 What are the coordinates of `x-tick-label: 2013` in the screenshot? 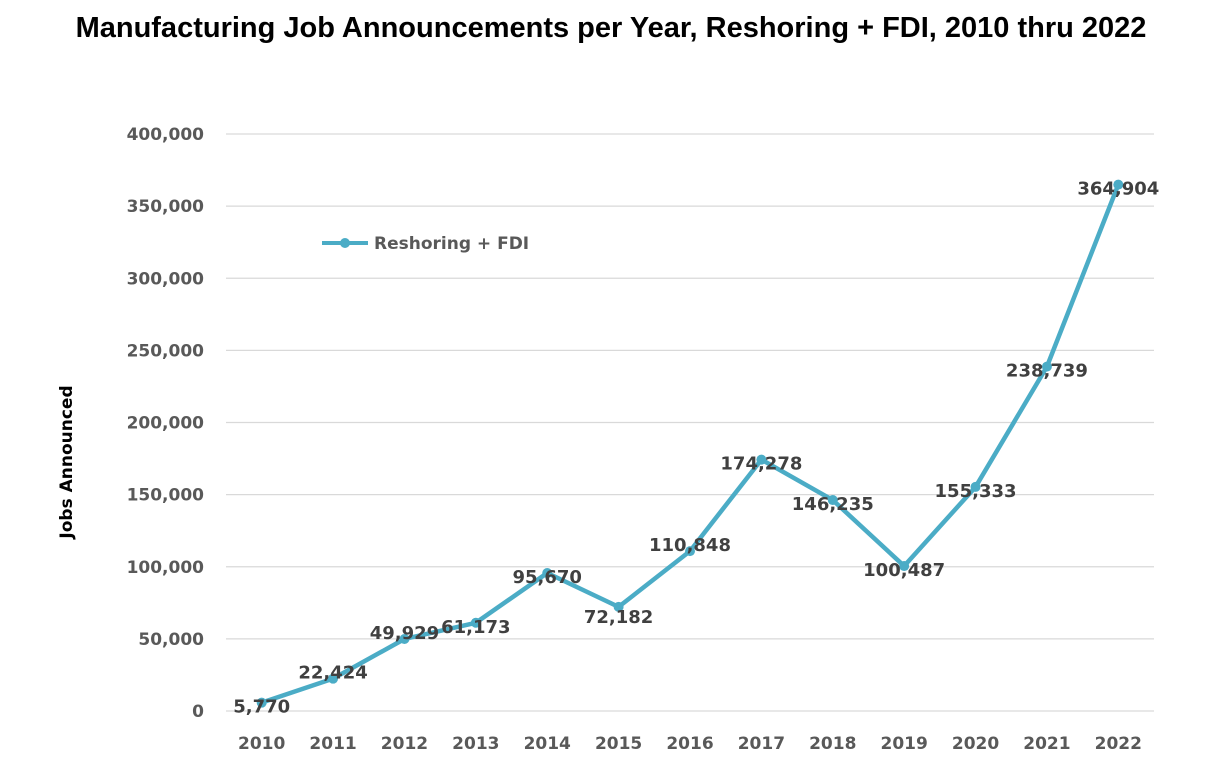 It's located at (475, 744).